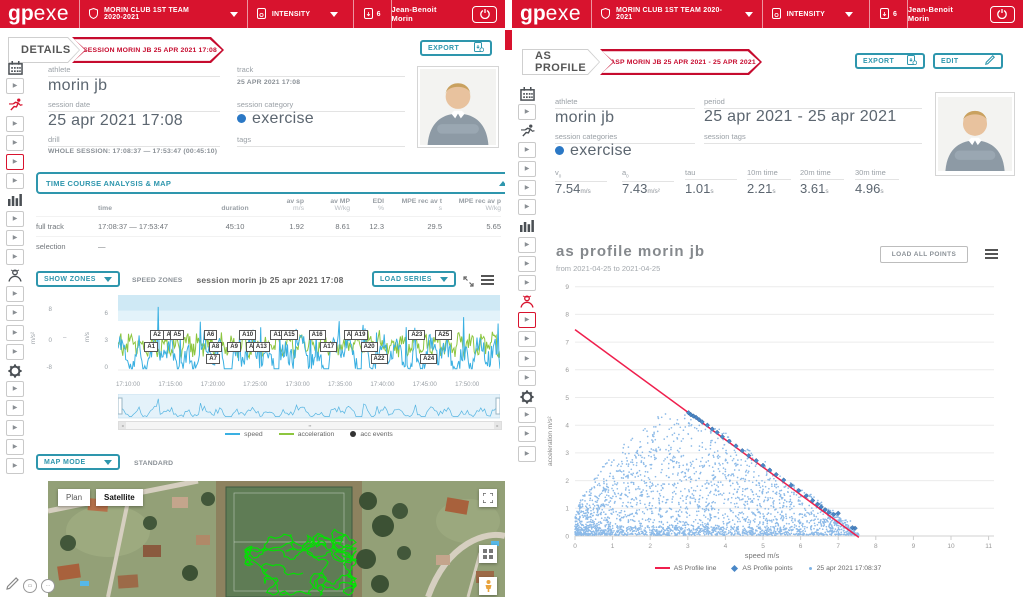  Describe the element at coordinates (268, 246) in the screenshot. I see `table-row: selection —` at that location.